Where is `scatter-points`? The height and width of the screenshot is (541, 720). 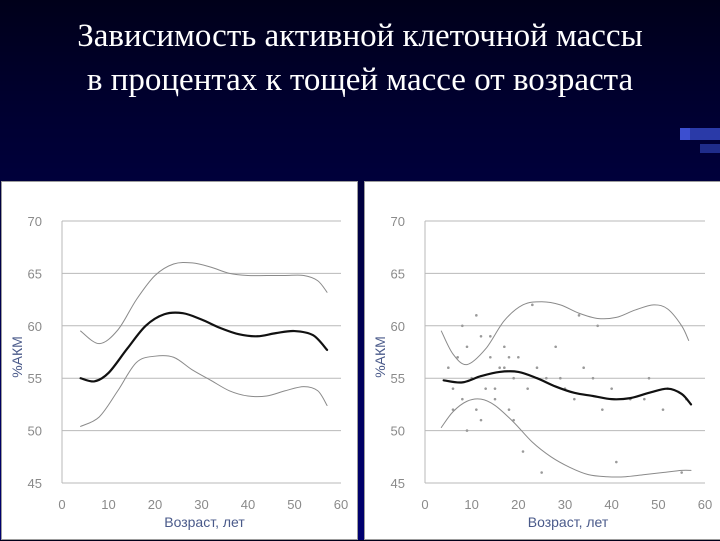
scatter-points is located at coordinates (567, 388).